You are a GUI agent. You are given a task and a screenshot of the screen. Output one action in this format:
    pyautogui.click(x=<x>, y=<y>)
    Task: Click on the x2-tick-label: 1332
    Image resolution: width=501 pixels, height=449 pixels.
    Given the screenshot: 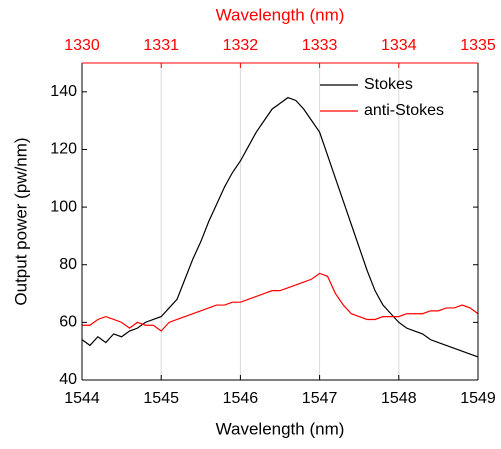 What is the action you would take?
    pyautogui.click(x=241, y=45)
    